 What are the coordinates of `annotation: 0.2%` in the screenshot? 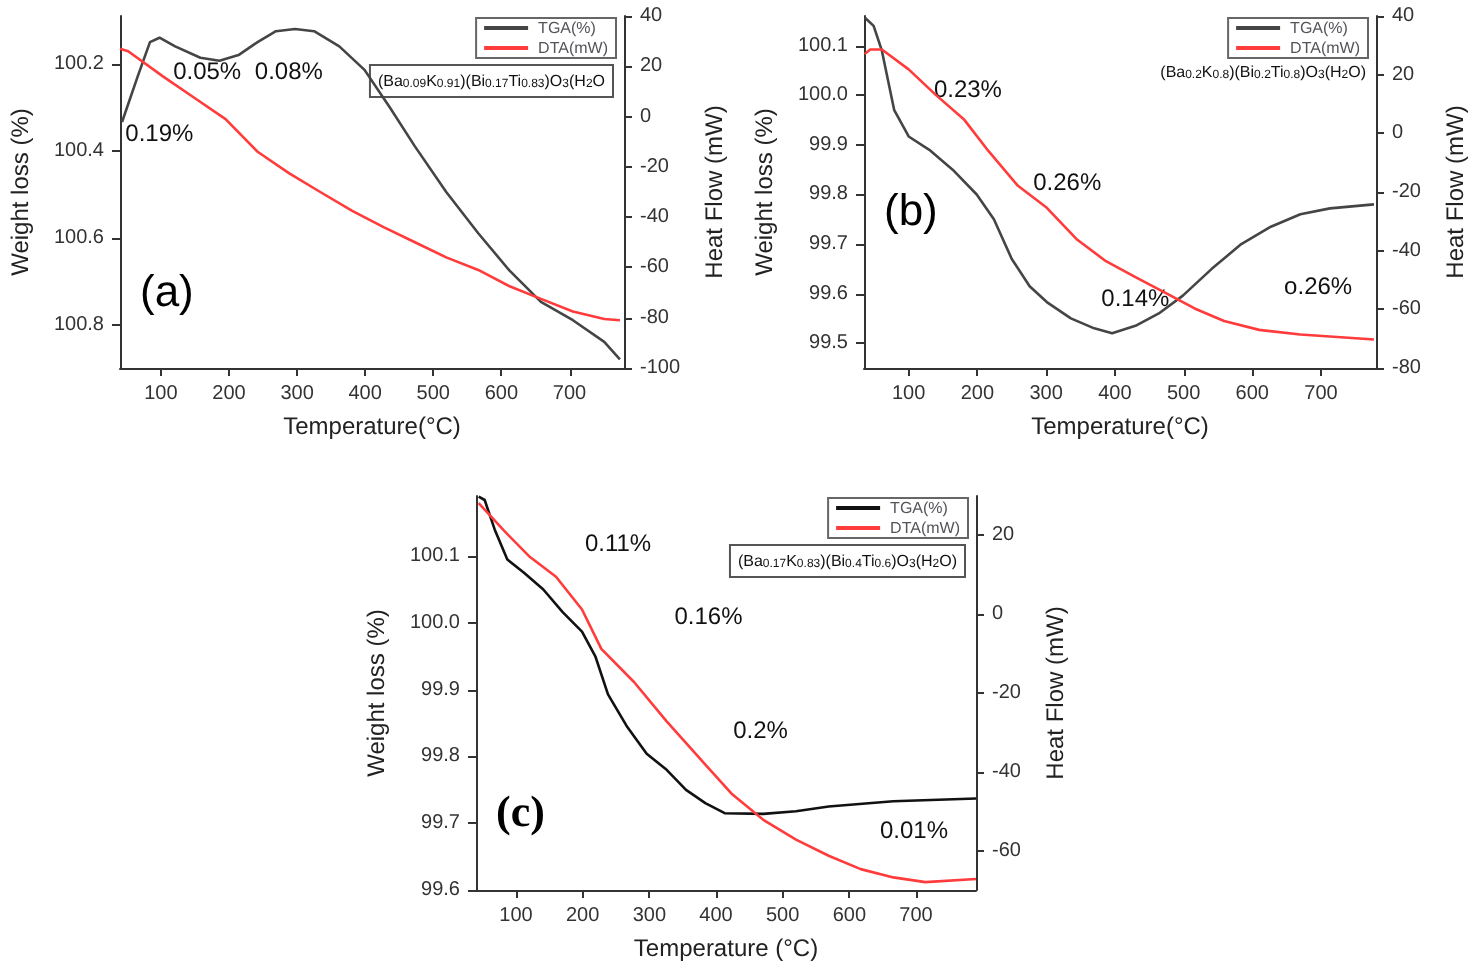 It's located at (761, 729).